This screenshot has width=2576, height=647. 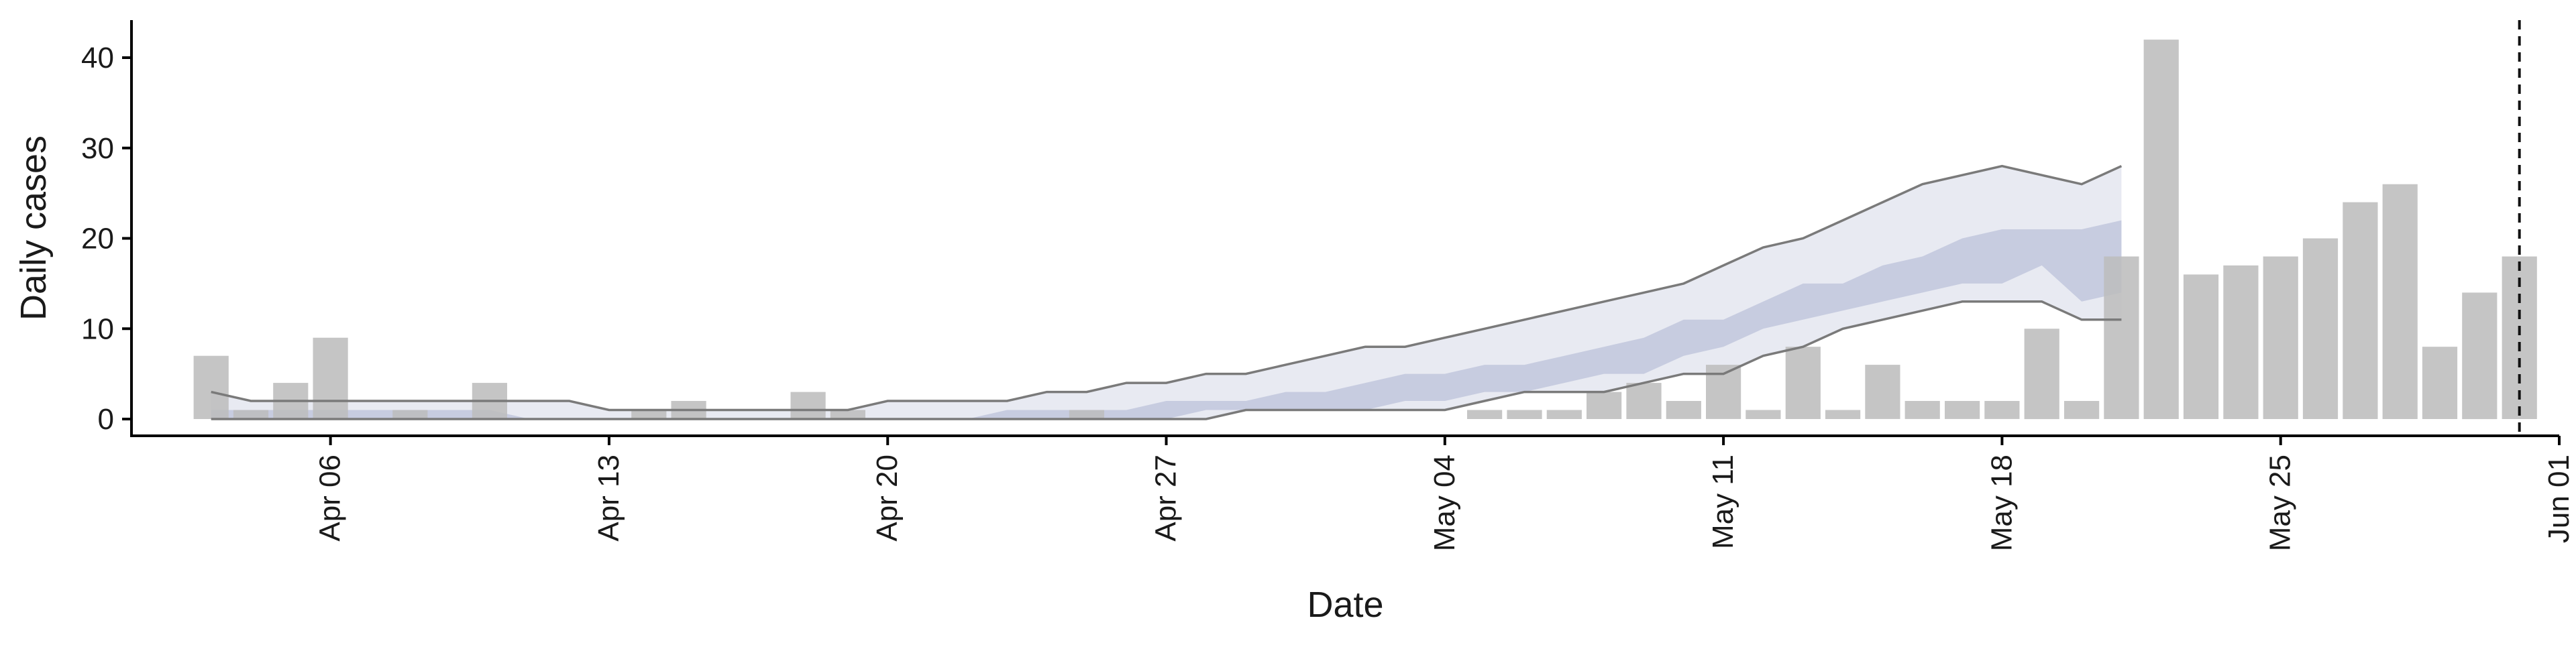 I want to click on x-tick-label: Apr 13, so click(x=608, y=498).